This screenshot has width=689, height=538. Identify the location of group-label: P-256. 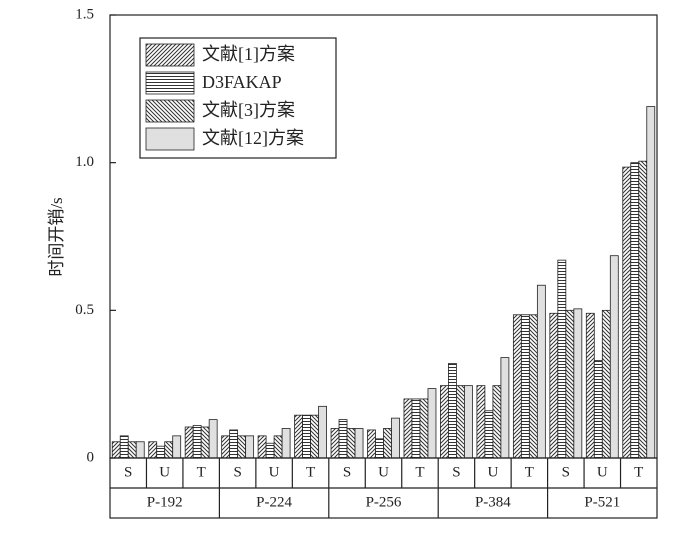
(384, 502).